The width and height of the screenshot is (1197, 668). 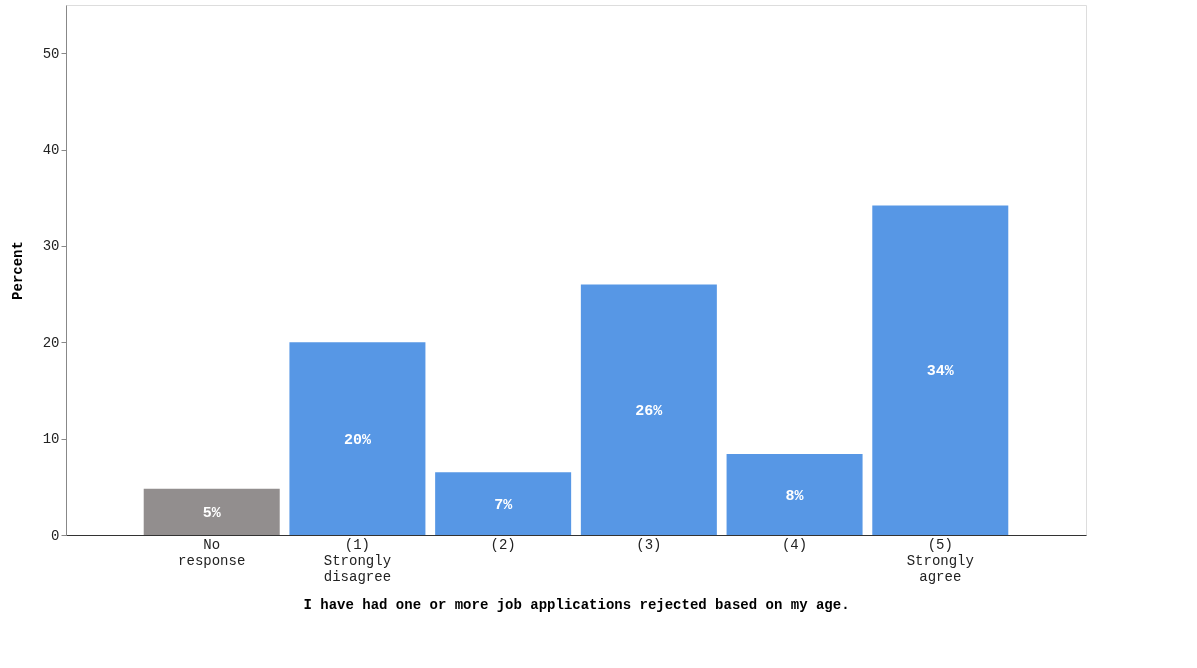 I want to click on x-tick-label: (5) Strongly agree, so click(x=940, y=560).